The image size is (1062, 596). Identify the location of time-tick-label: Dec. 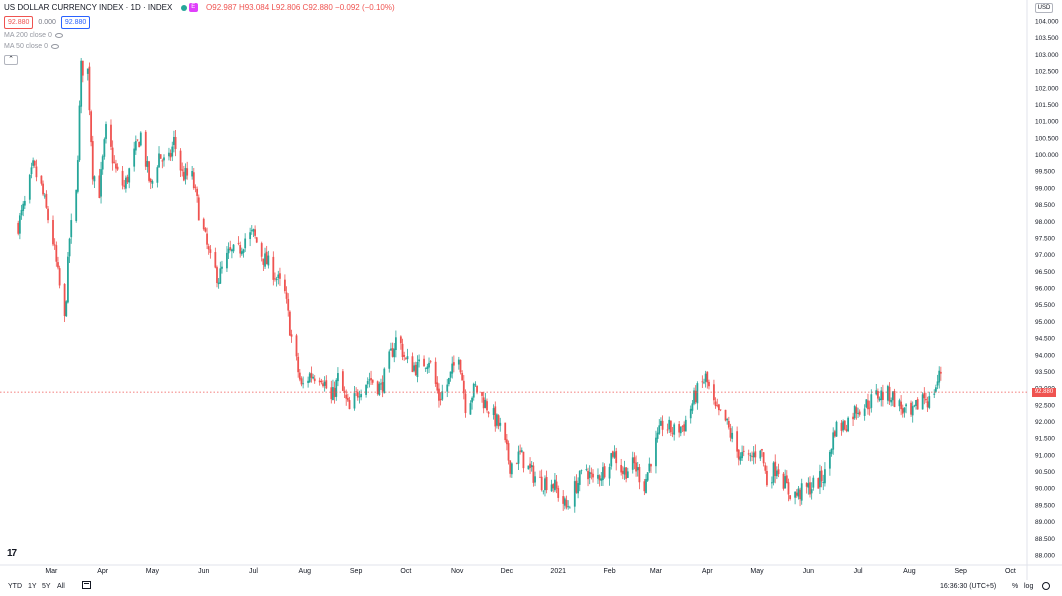
(507, 571).